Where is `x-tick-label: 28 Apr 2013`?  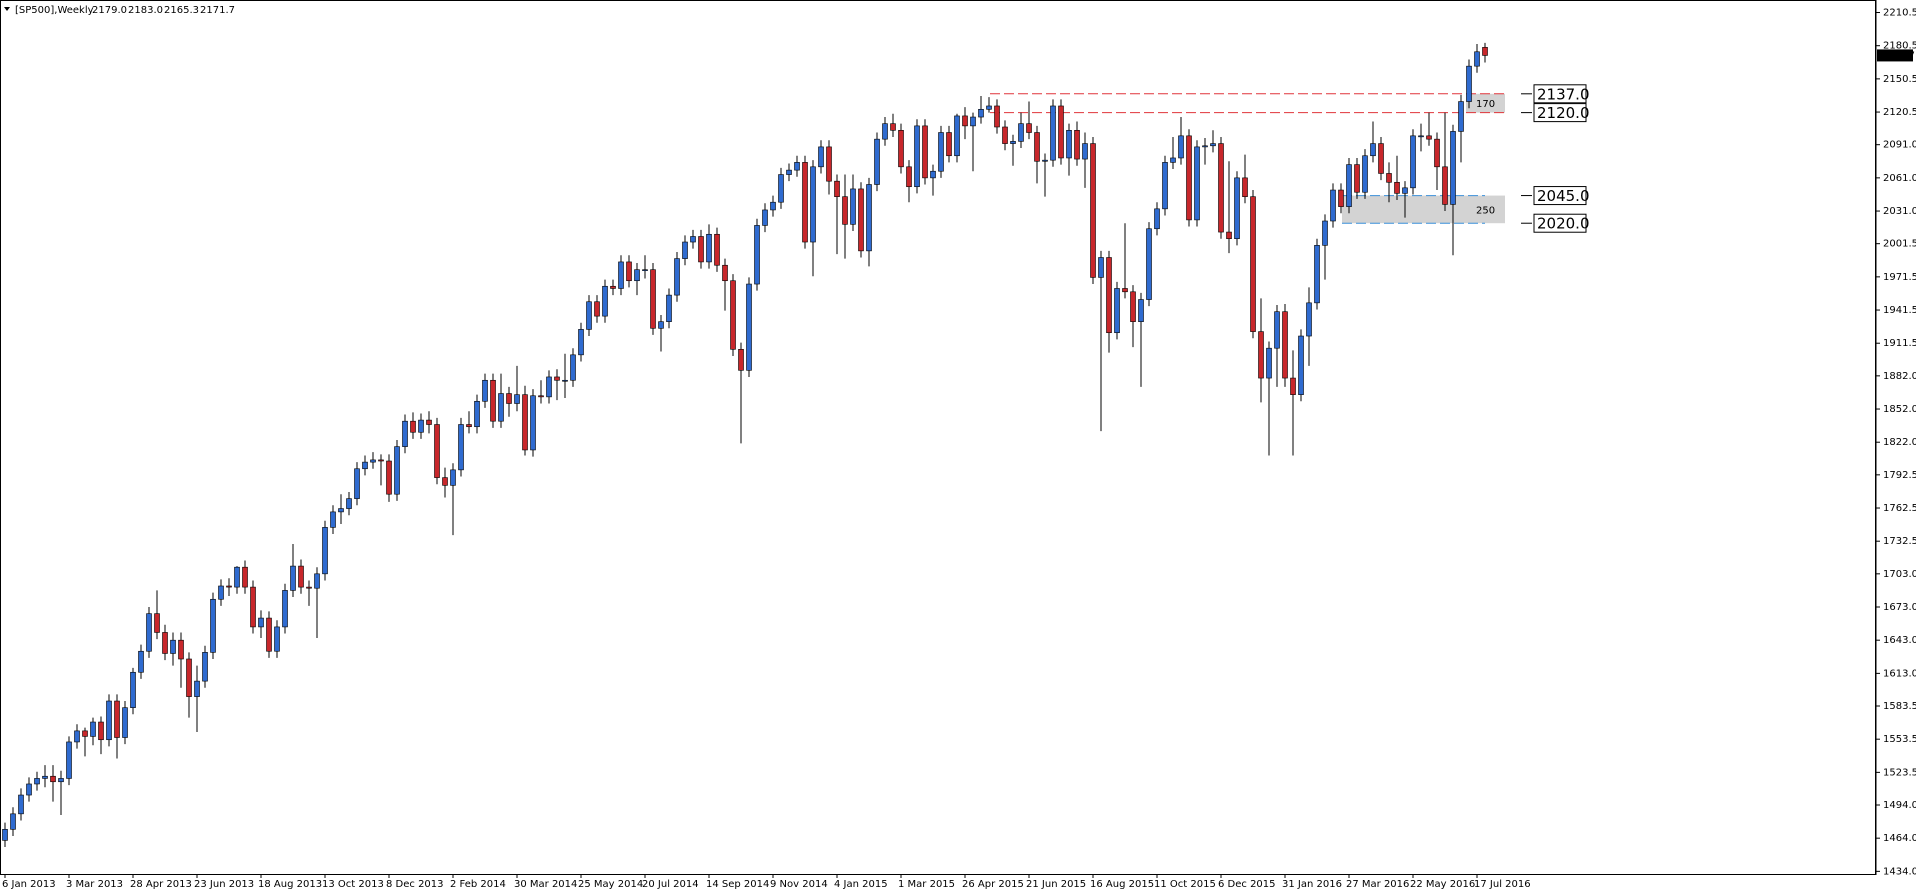 x-tick-label: 28 Apr 2013 is located at coordinates (161, 884).